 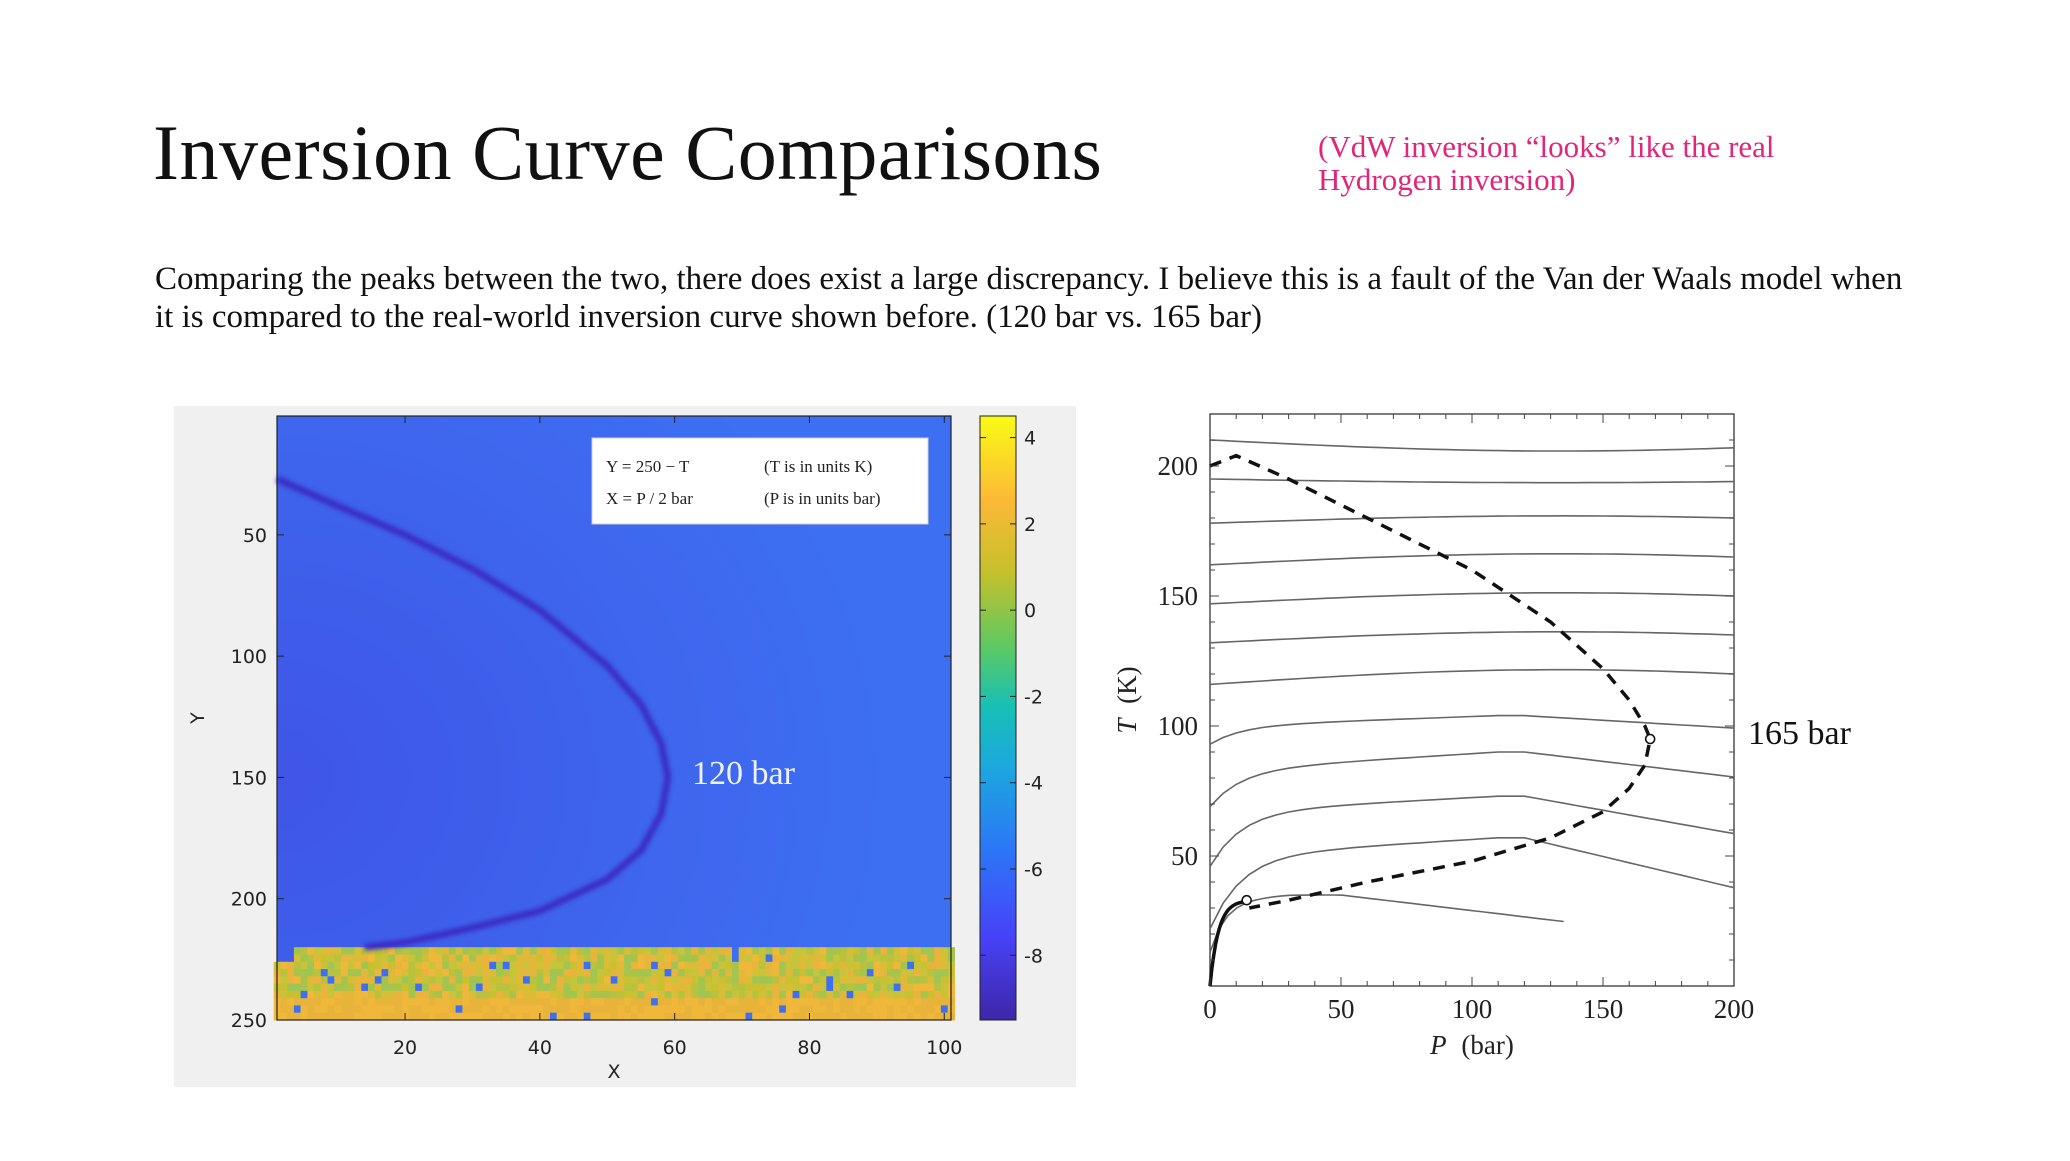 What do you see at coordinates (405, 1048) in the screenshot?
I see `heatmap-x-tick-label: 20` at bounding box center [405, 1048].